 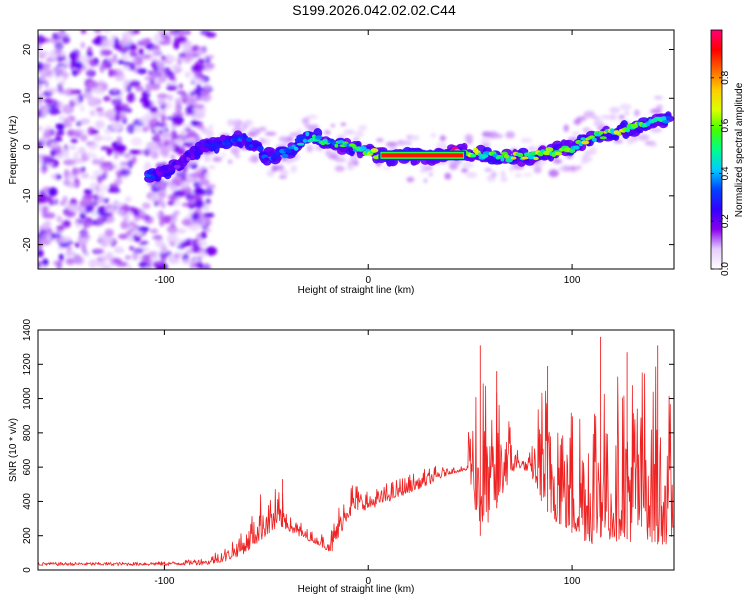 What do you see at coordinates (721, 173) in the screenshot?
I see `colorbar-ticks: 0.0 0.2 0.4 0.6 0.8` at bounding box center [721, 173].